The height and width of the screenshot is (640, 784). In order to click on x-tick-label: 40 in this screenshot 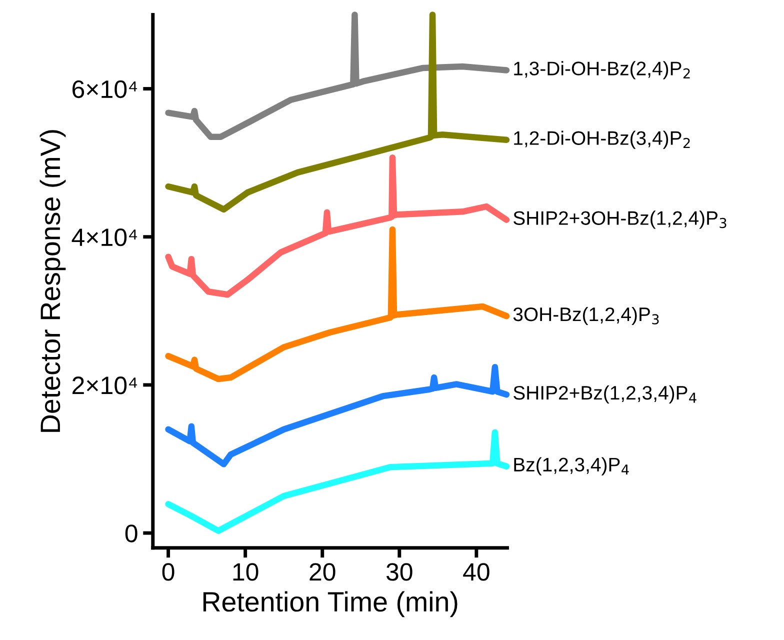, I will do `click(476, 572)`.